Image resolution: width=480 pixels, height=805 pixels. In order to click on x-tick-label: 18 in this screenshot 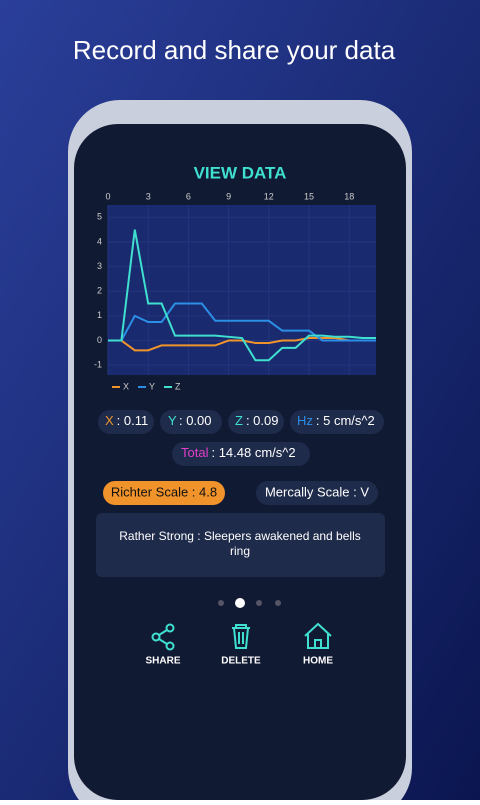, I will do `click(349, 196)`.